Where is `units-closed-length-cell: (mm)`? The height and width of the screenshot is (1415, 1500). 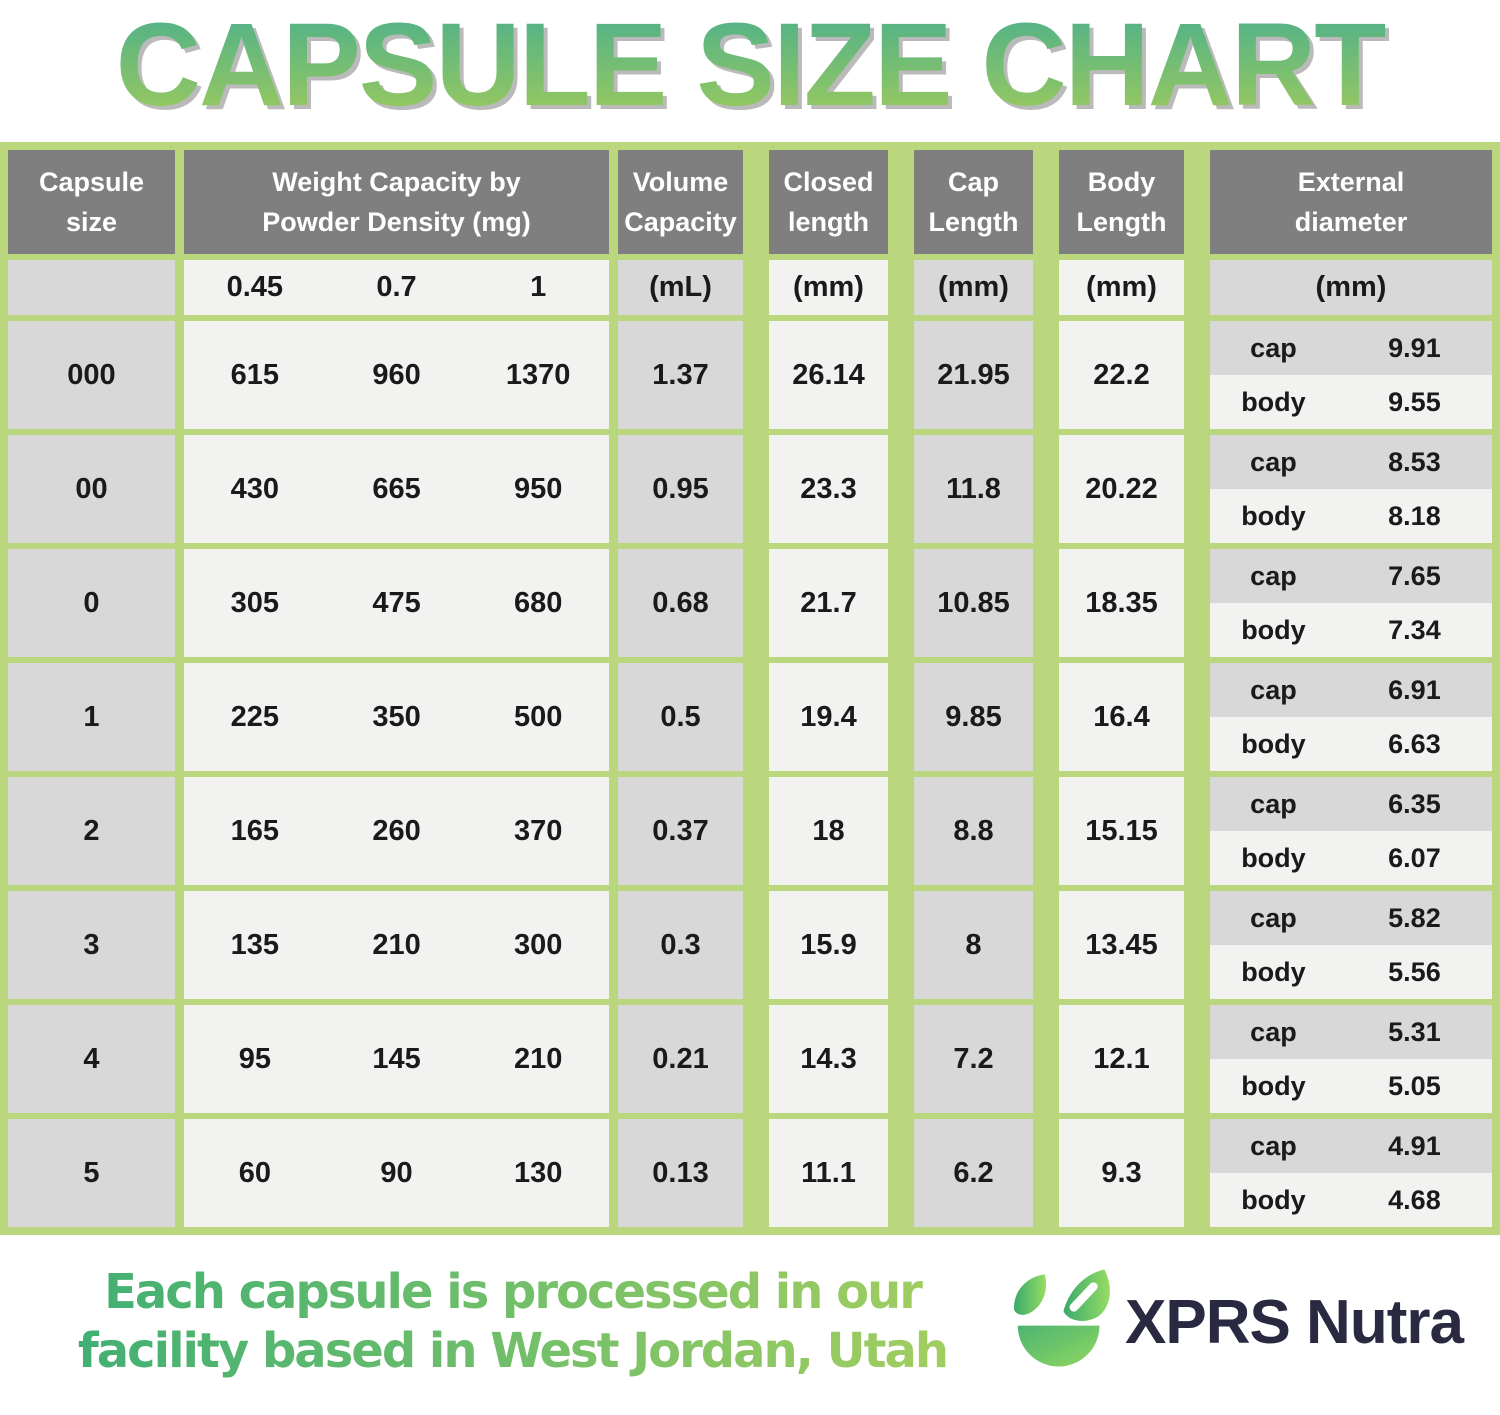 units-closed-length-cell: (mm) is located at coordinates (828, 287).